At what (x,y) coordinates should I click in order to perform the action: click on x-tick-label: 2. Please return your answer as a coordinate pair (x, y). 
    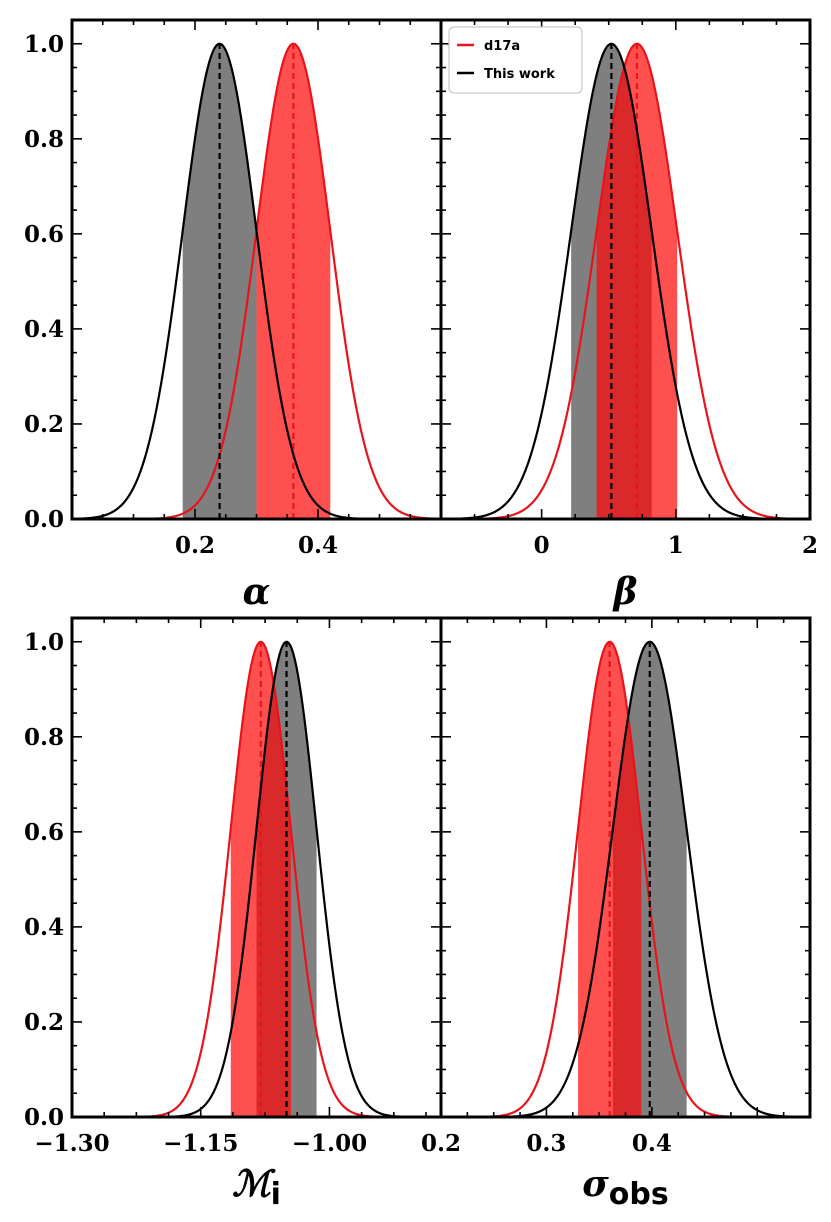
    Looking at the image, I should click on (810, 545).